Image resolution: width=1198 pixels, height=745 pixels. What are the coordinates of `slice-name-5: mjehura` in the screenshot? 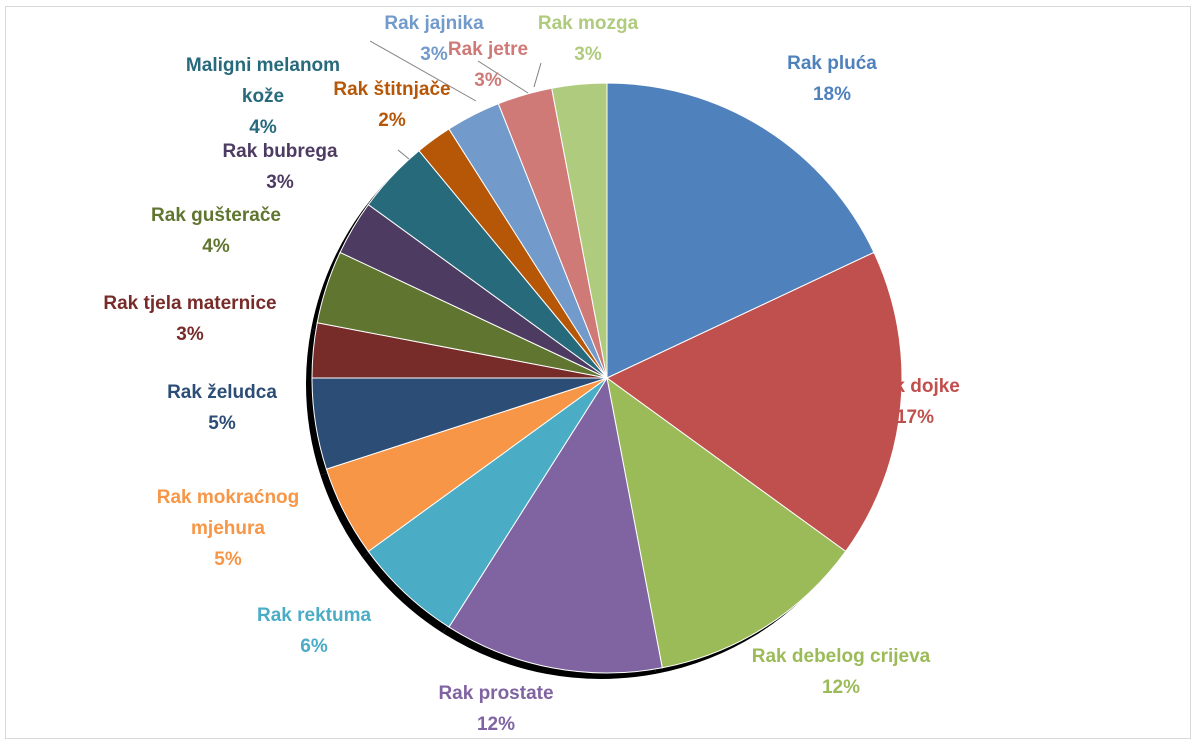 It's located at (228, 528).